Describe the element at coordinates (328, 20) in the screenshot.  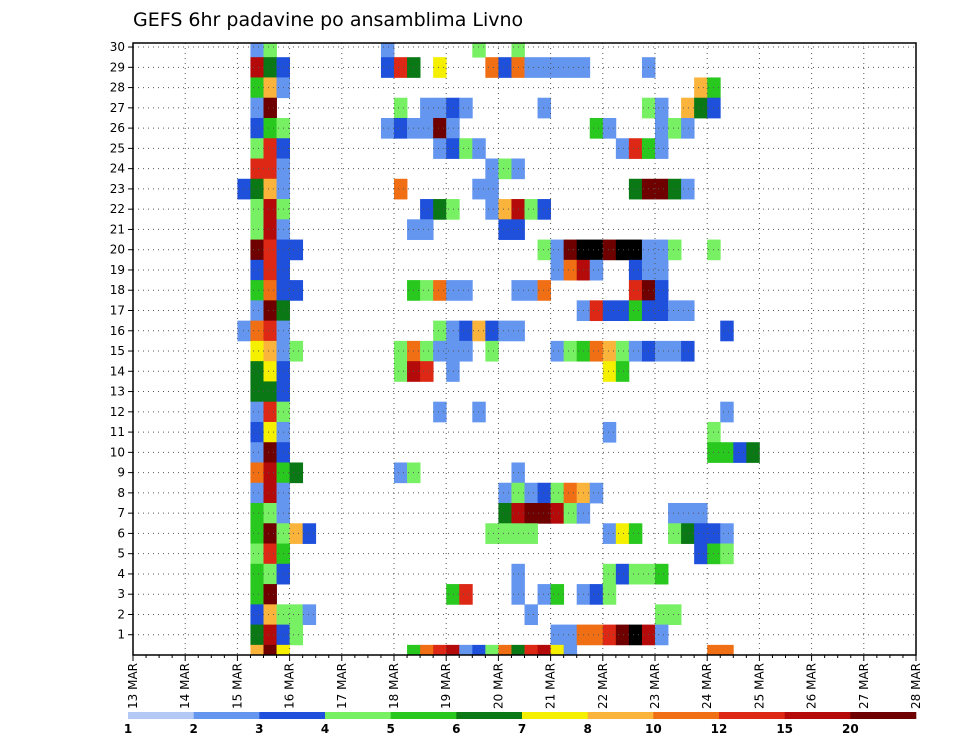
I see `chart-title: GEFS 6hr padavine po ansamblima Livno` at that location.